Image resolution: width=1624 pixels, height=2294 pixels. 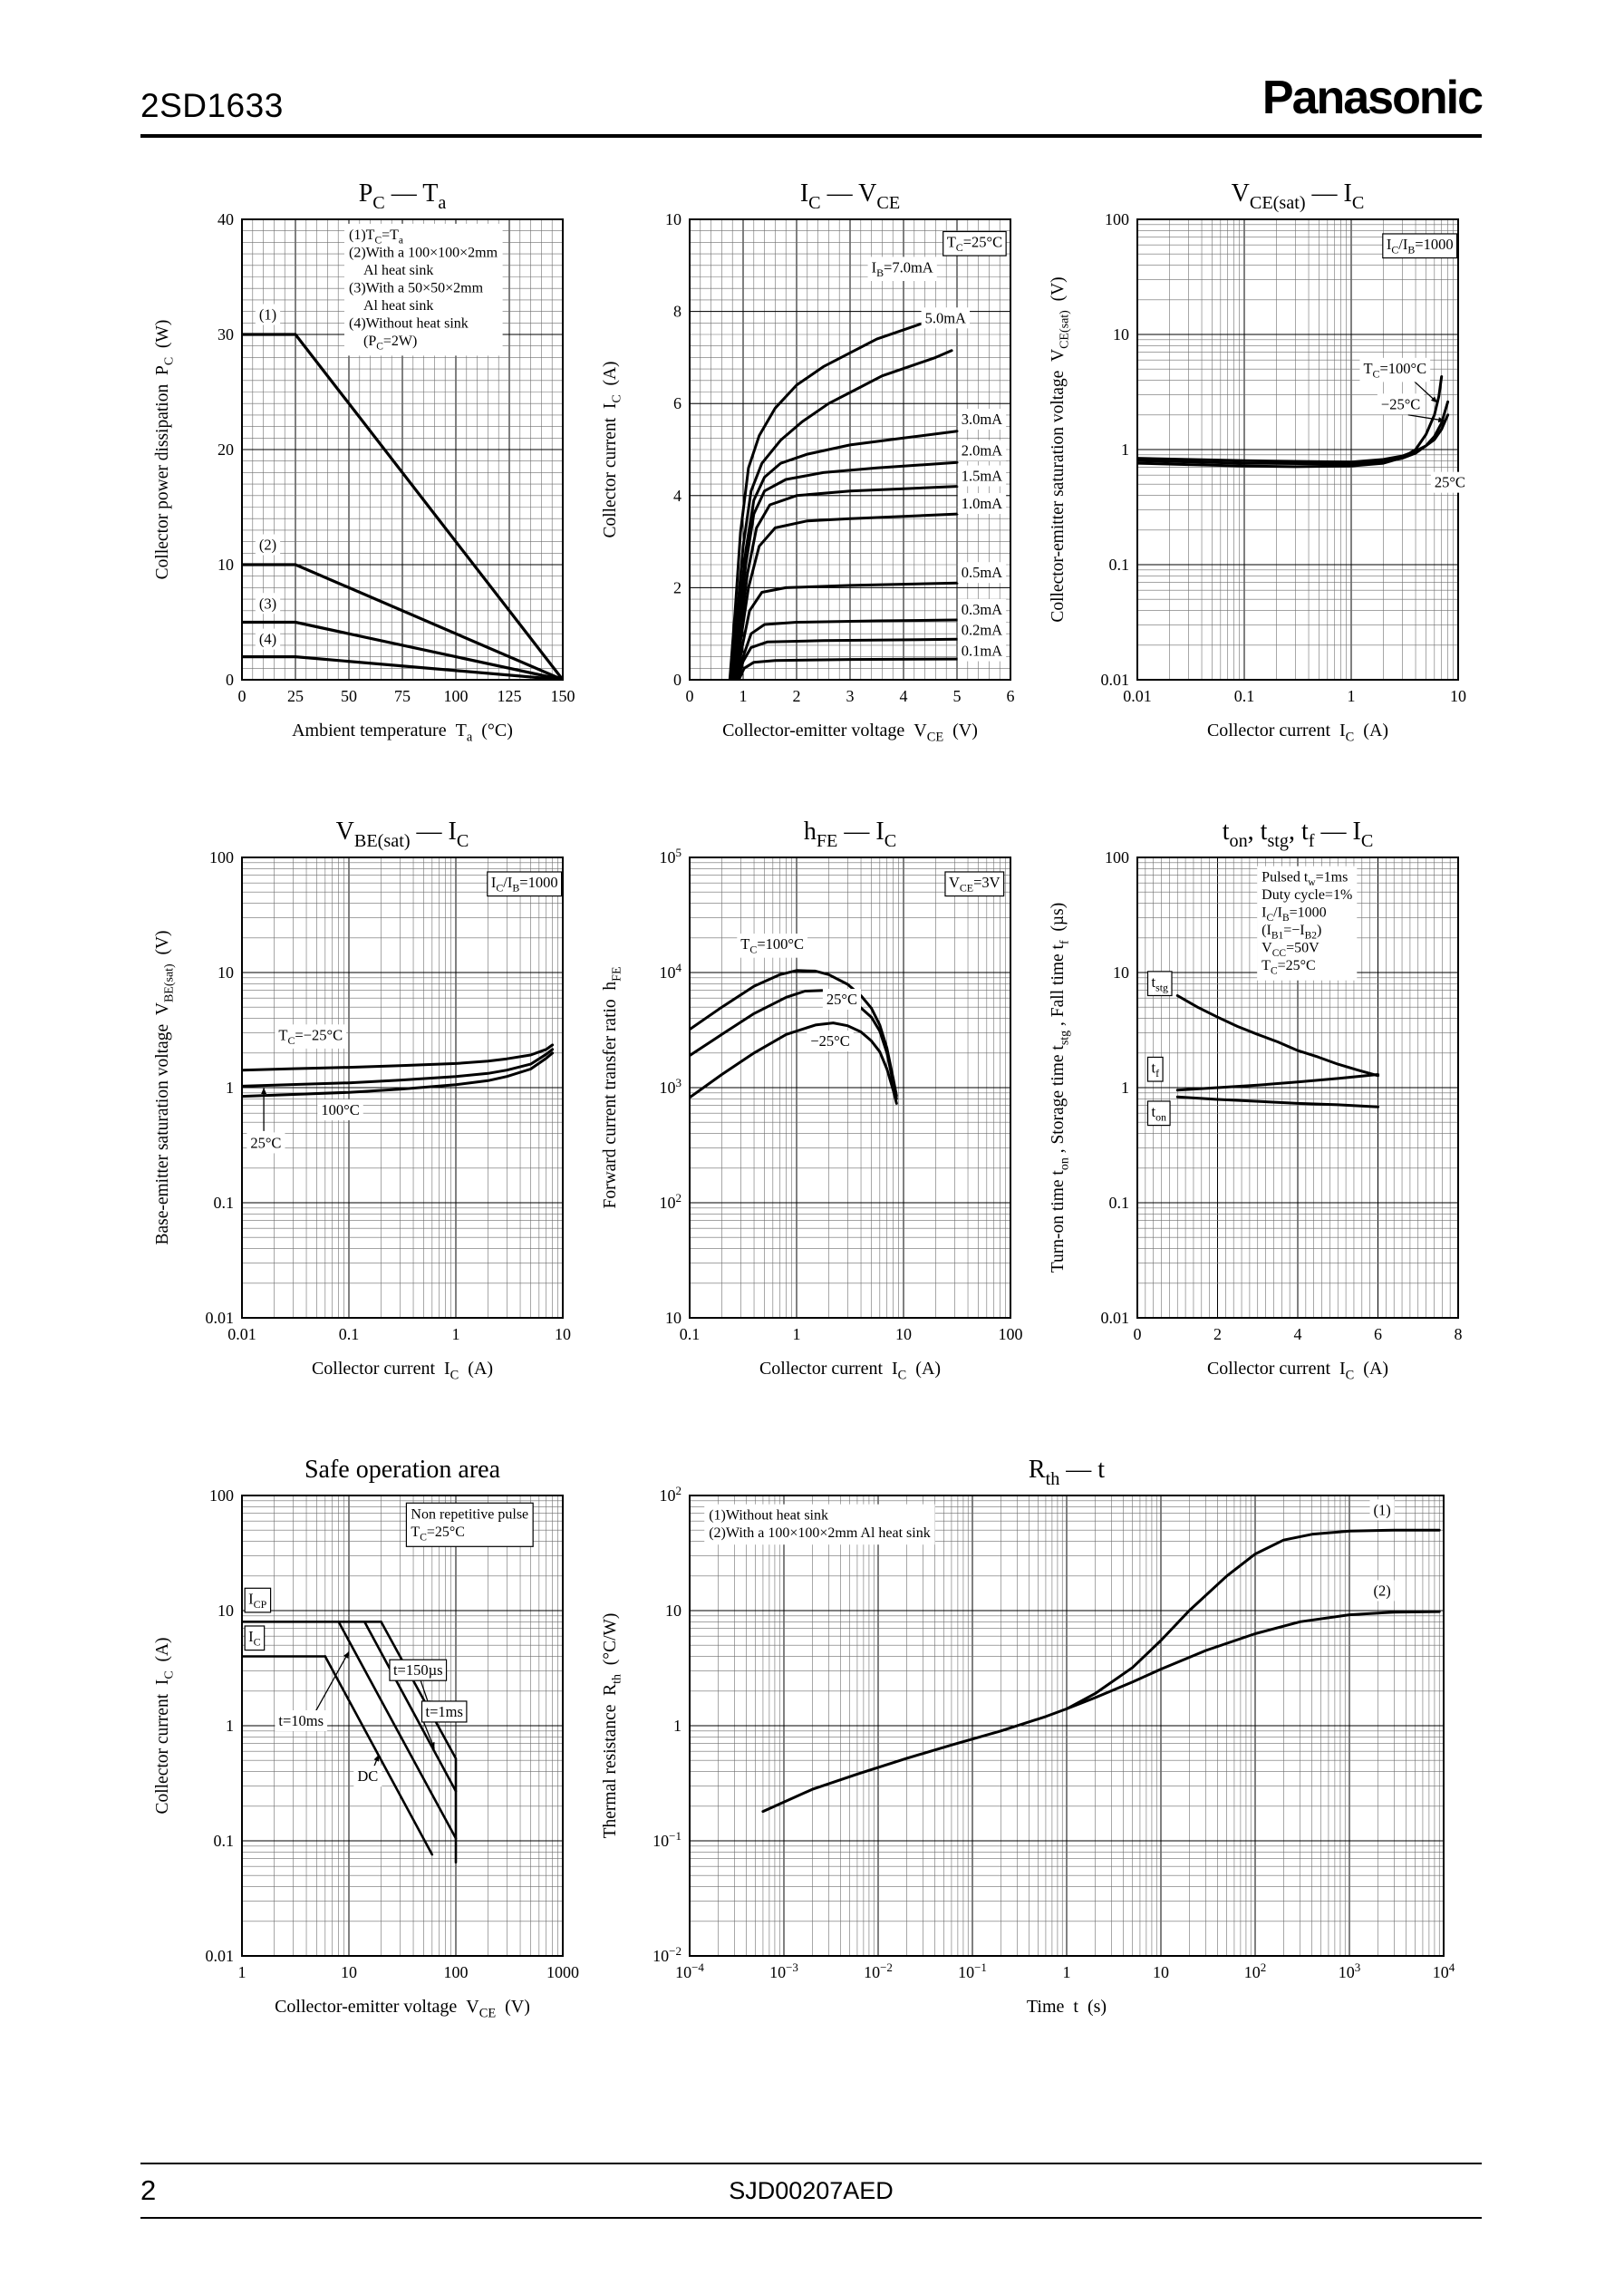 What do you see at coordinates (1011, 696) in the screenshot?
I see `svg-text: 6` at bounding box center [1011, 696].